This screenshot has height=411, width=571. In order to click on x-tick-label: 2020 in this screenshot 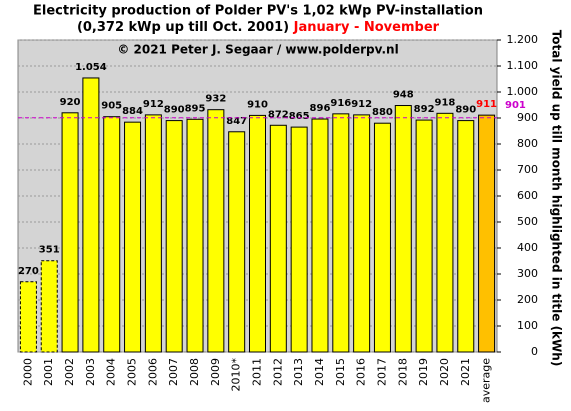, I will do `click(444, 372)`.